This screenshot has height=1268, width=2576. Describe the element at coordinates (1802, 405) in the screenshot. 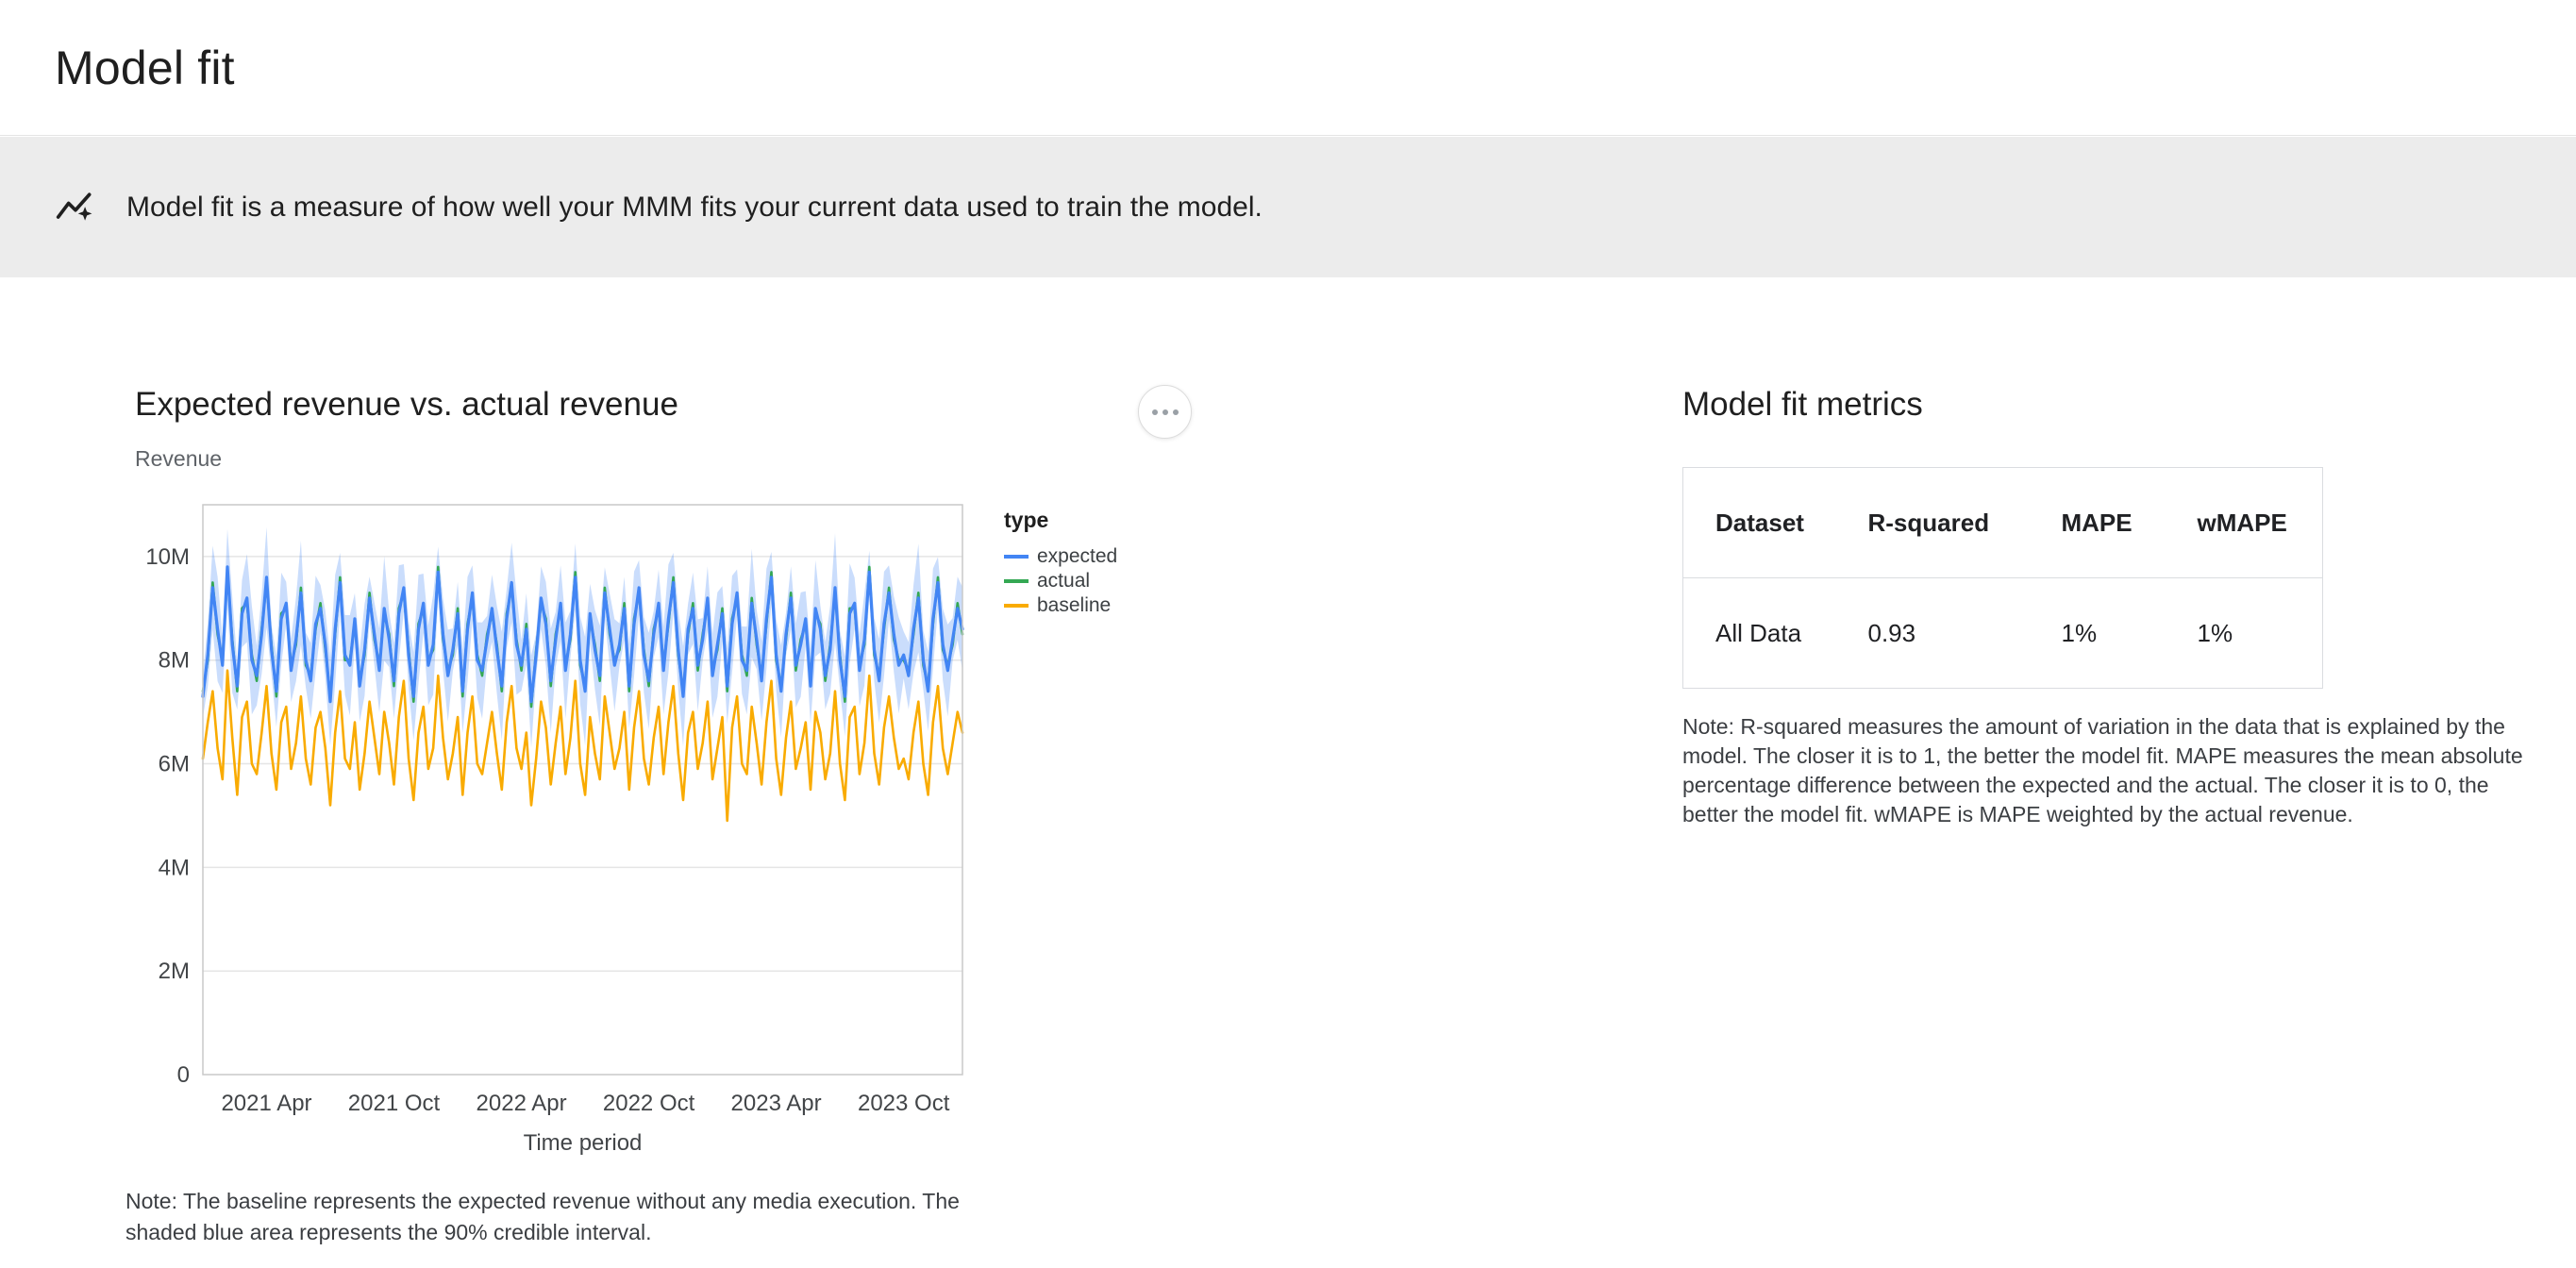

I see `metrics-title: Model fit metrics` at that location.